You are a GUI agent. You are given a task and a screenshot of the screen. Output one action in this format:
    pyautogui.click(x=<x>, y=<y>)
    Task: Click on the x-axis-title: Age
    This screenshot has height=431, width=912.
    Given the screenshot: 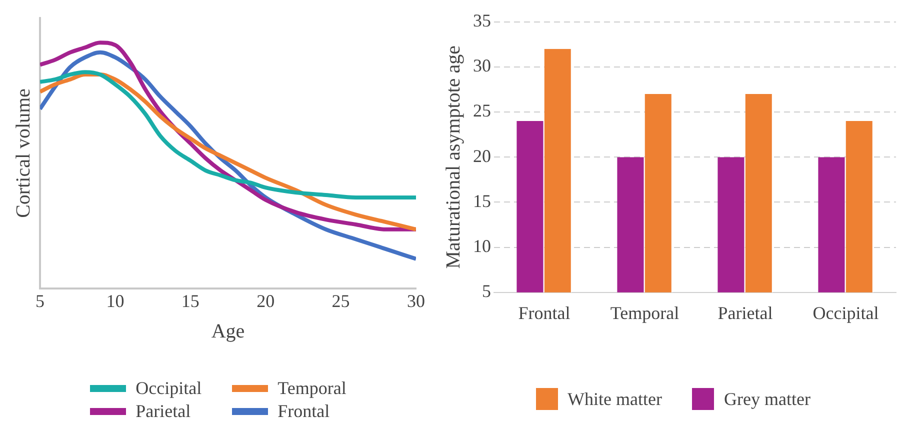 What is the action you would take?
    pyautogui.click(x=228, y=331)
    